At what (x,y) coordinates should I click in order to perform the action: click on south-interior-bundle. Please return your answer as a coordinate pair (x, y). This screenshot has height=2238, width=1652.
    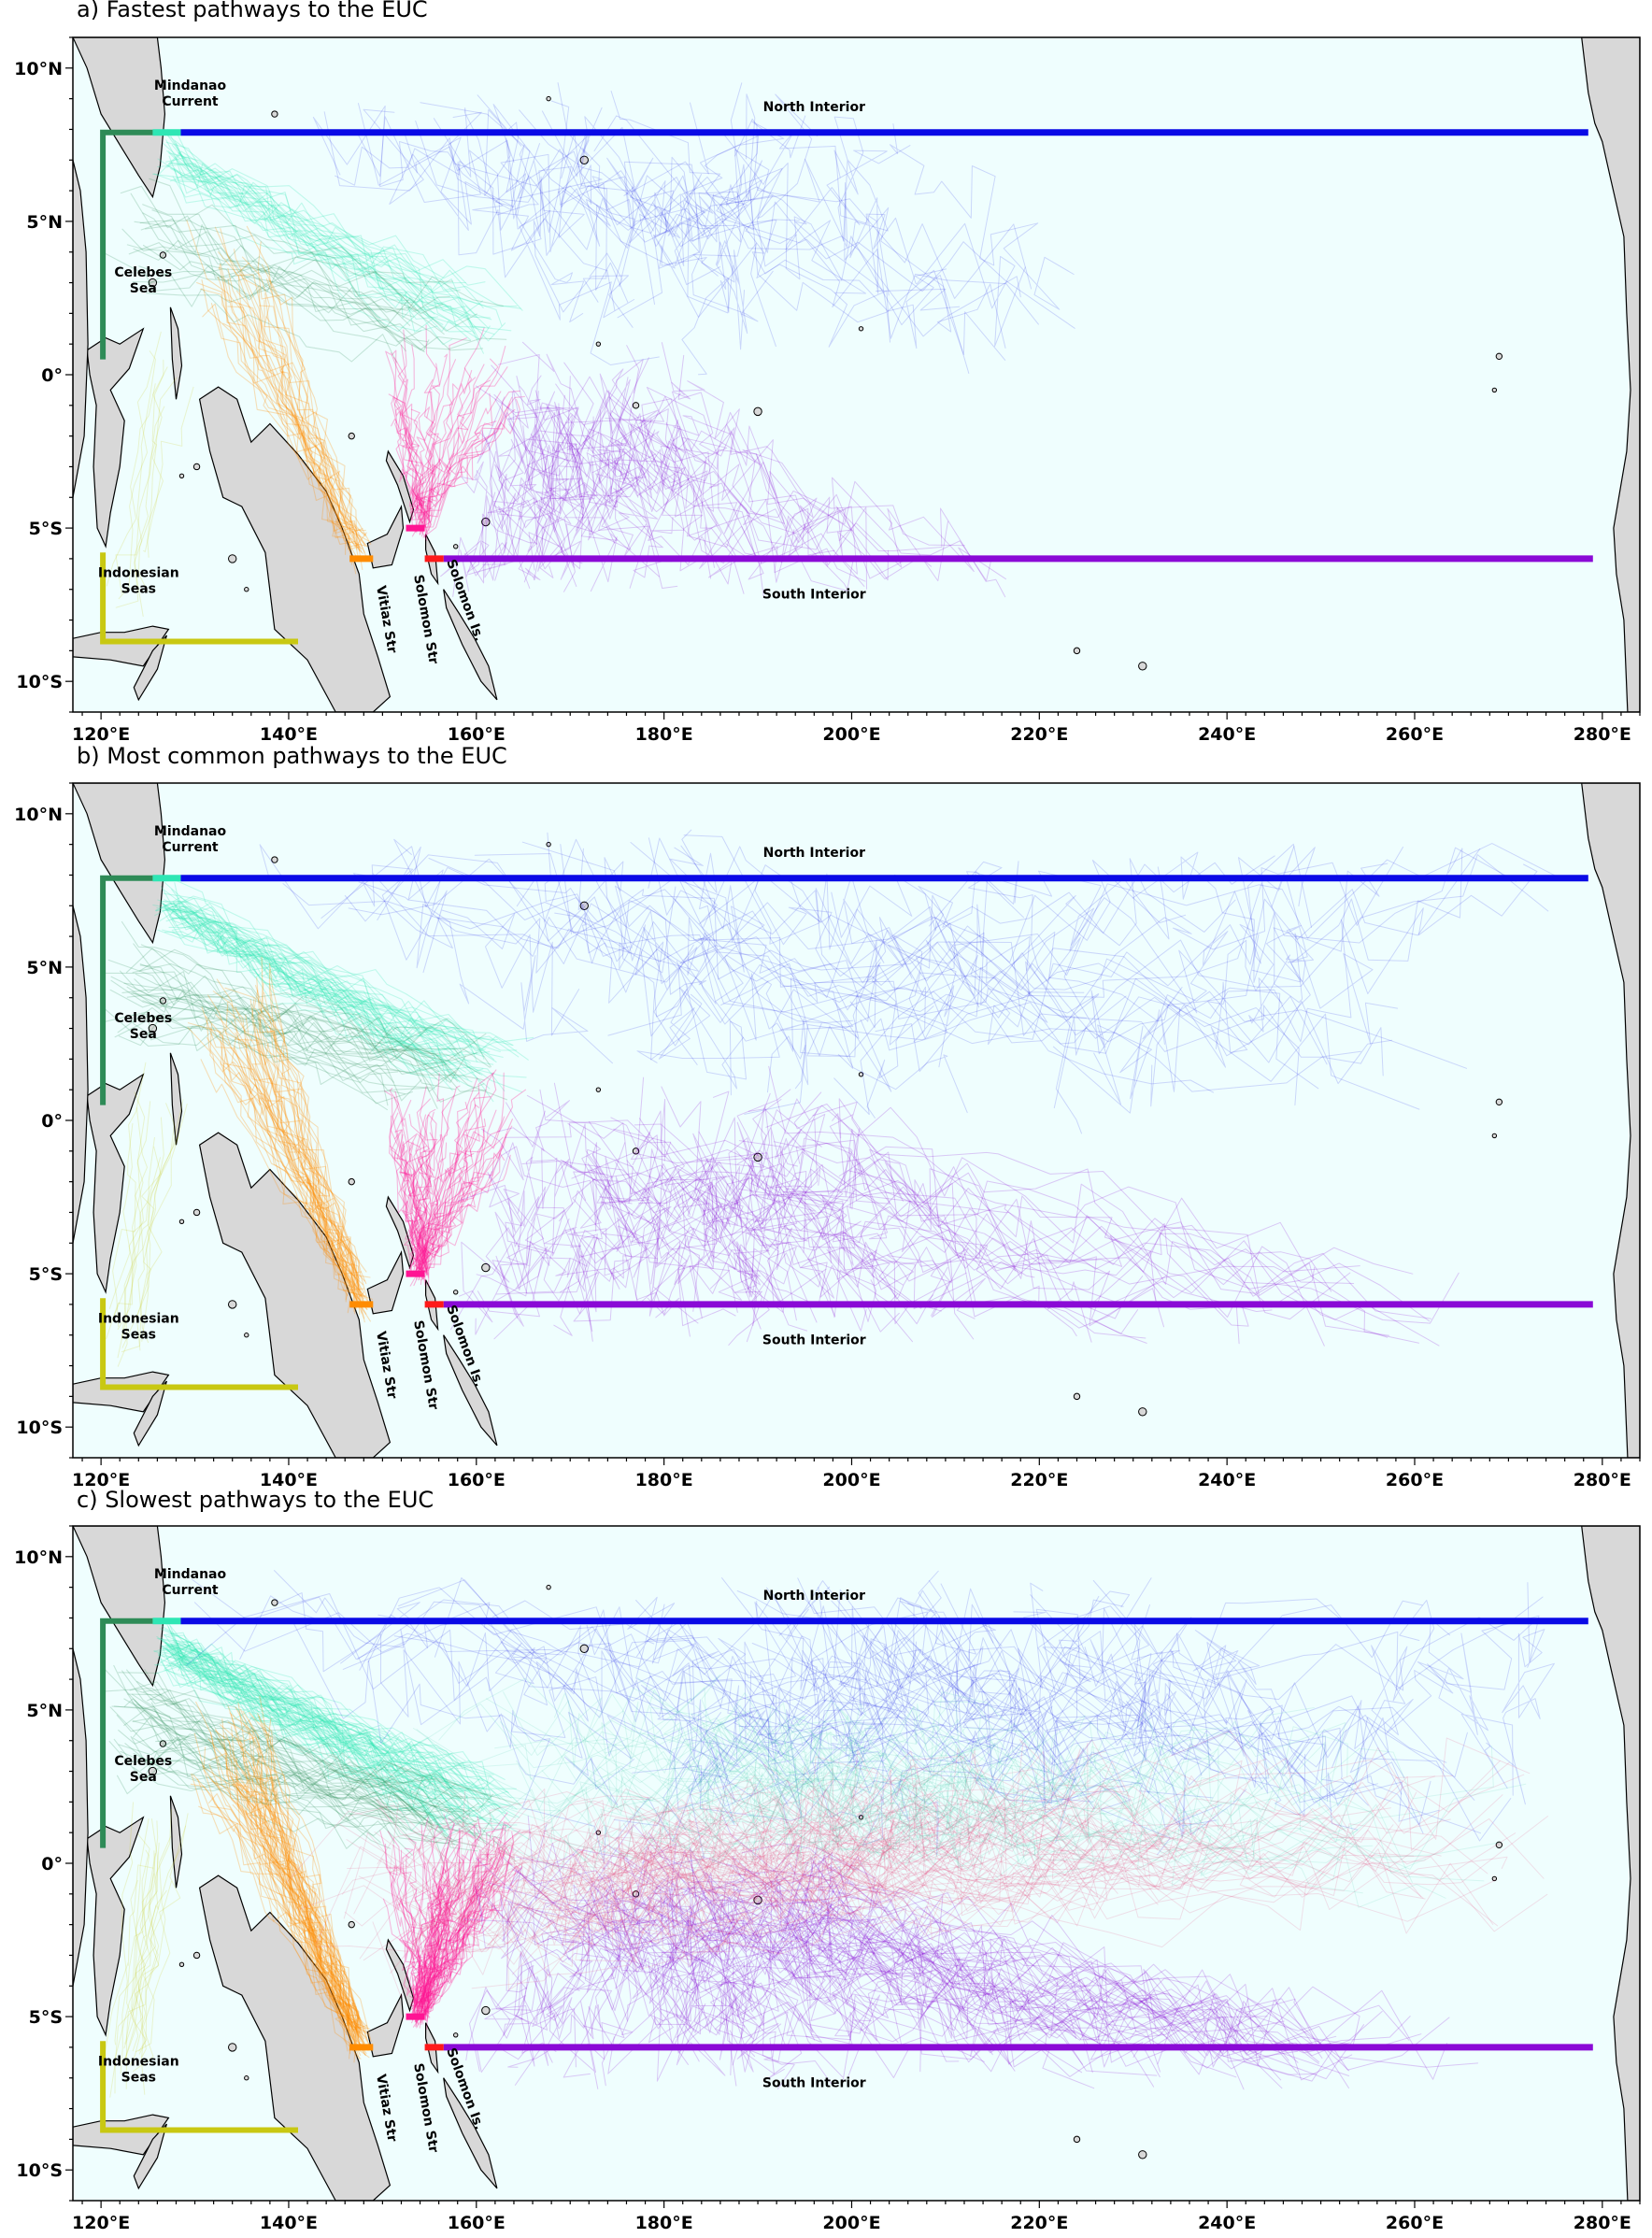
    Looking at the image, I should click on (971, 1951).